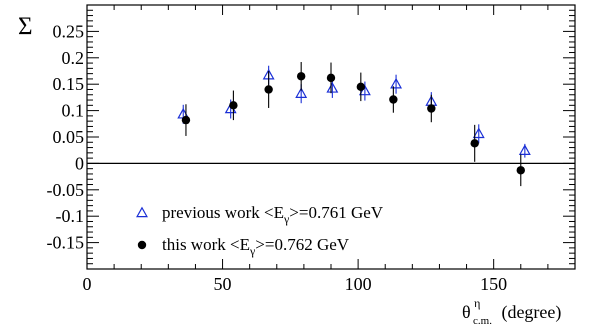  Describe the element at coordinates (223, 284) in the screenshot. I see `x-tick-label: 50` at that location.